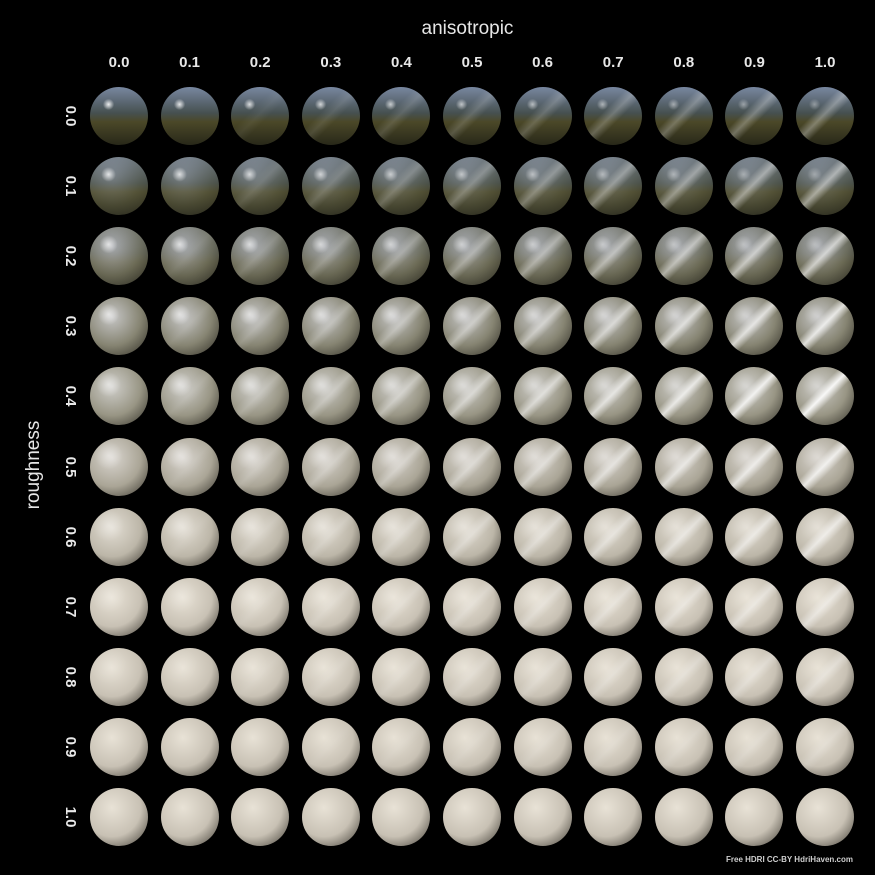 This screenshot has width=875, height=875. What do you see at coordinates (70, 677) in the screenshot?
I see `row-label: 0.8` at bounding box center [70, 677].